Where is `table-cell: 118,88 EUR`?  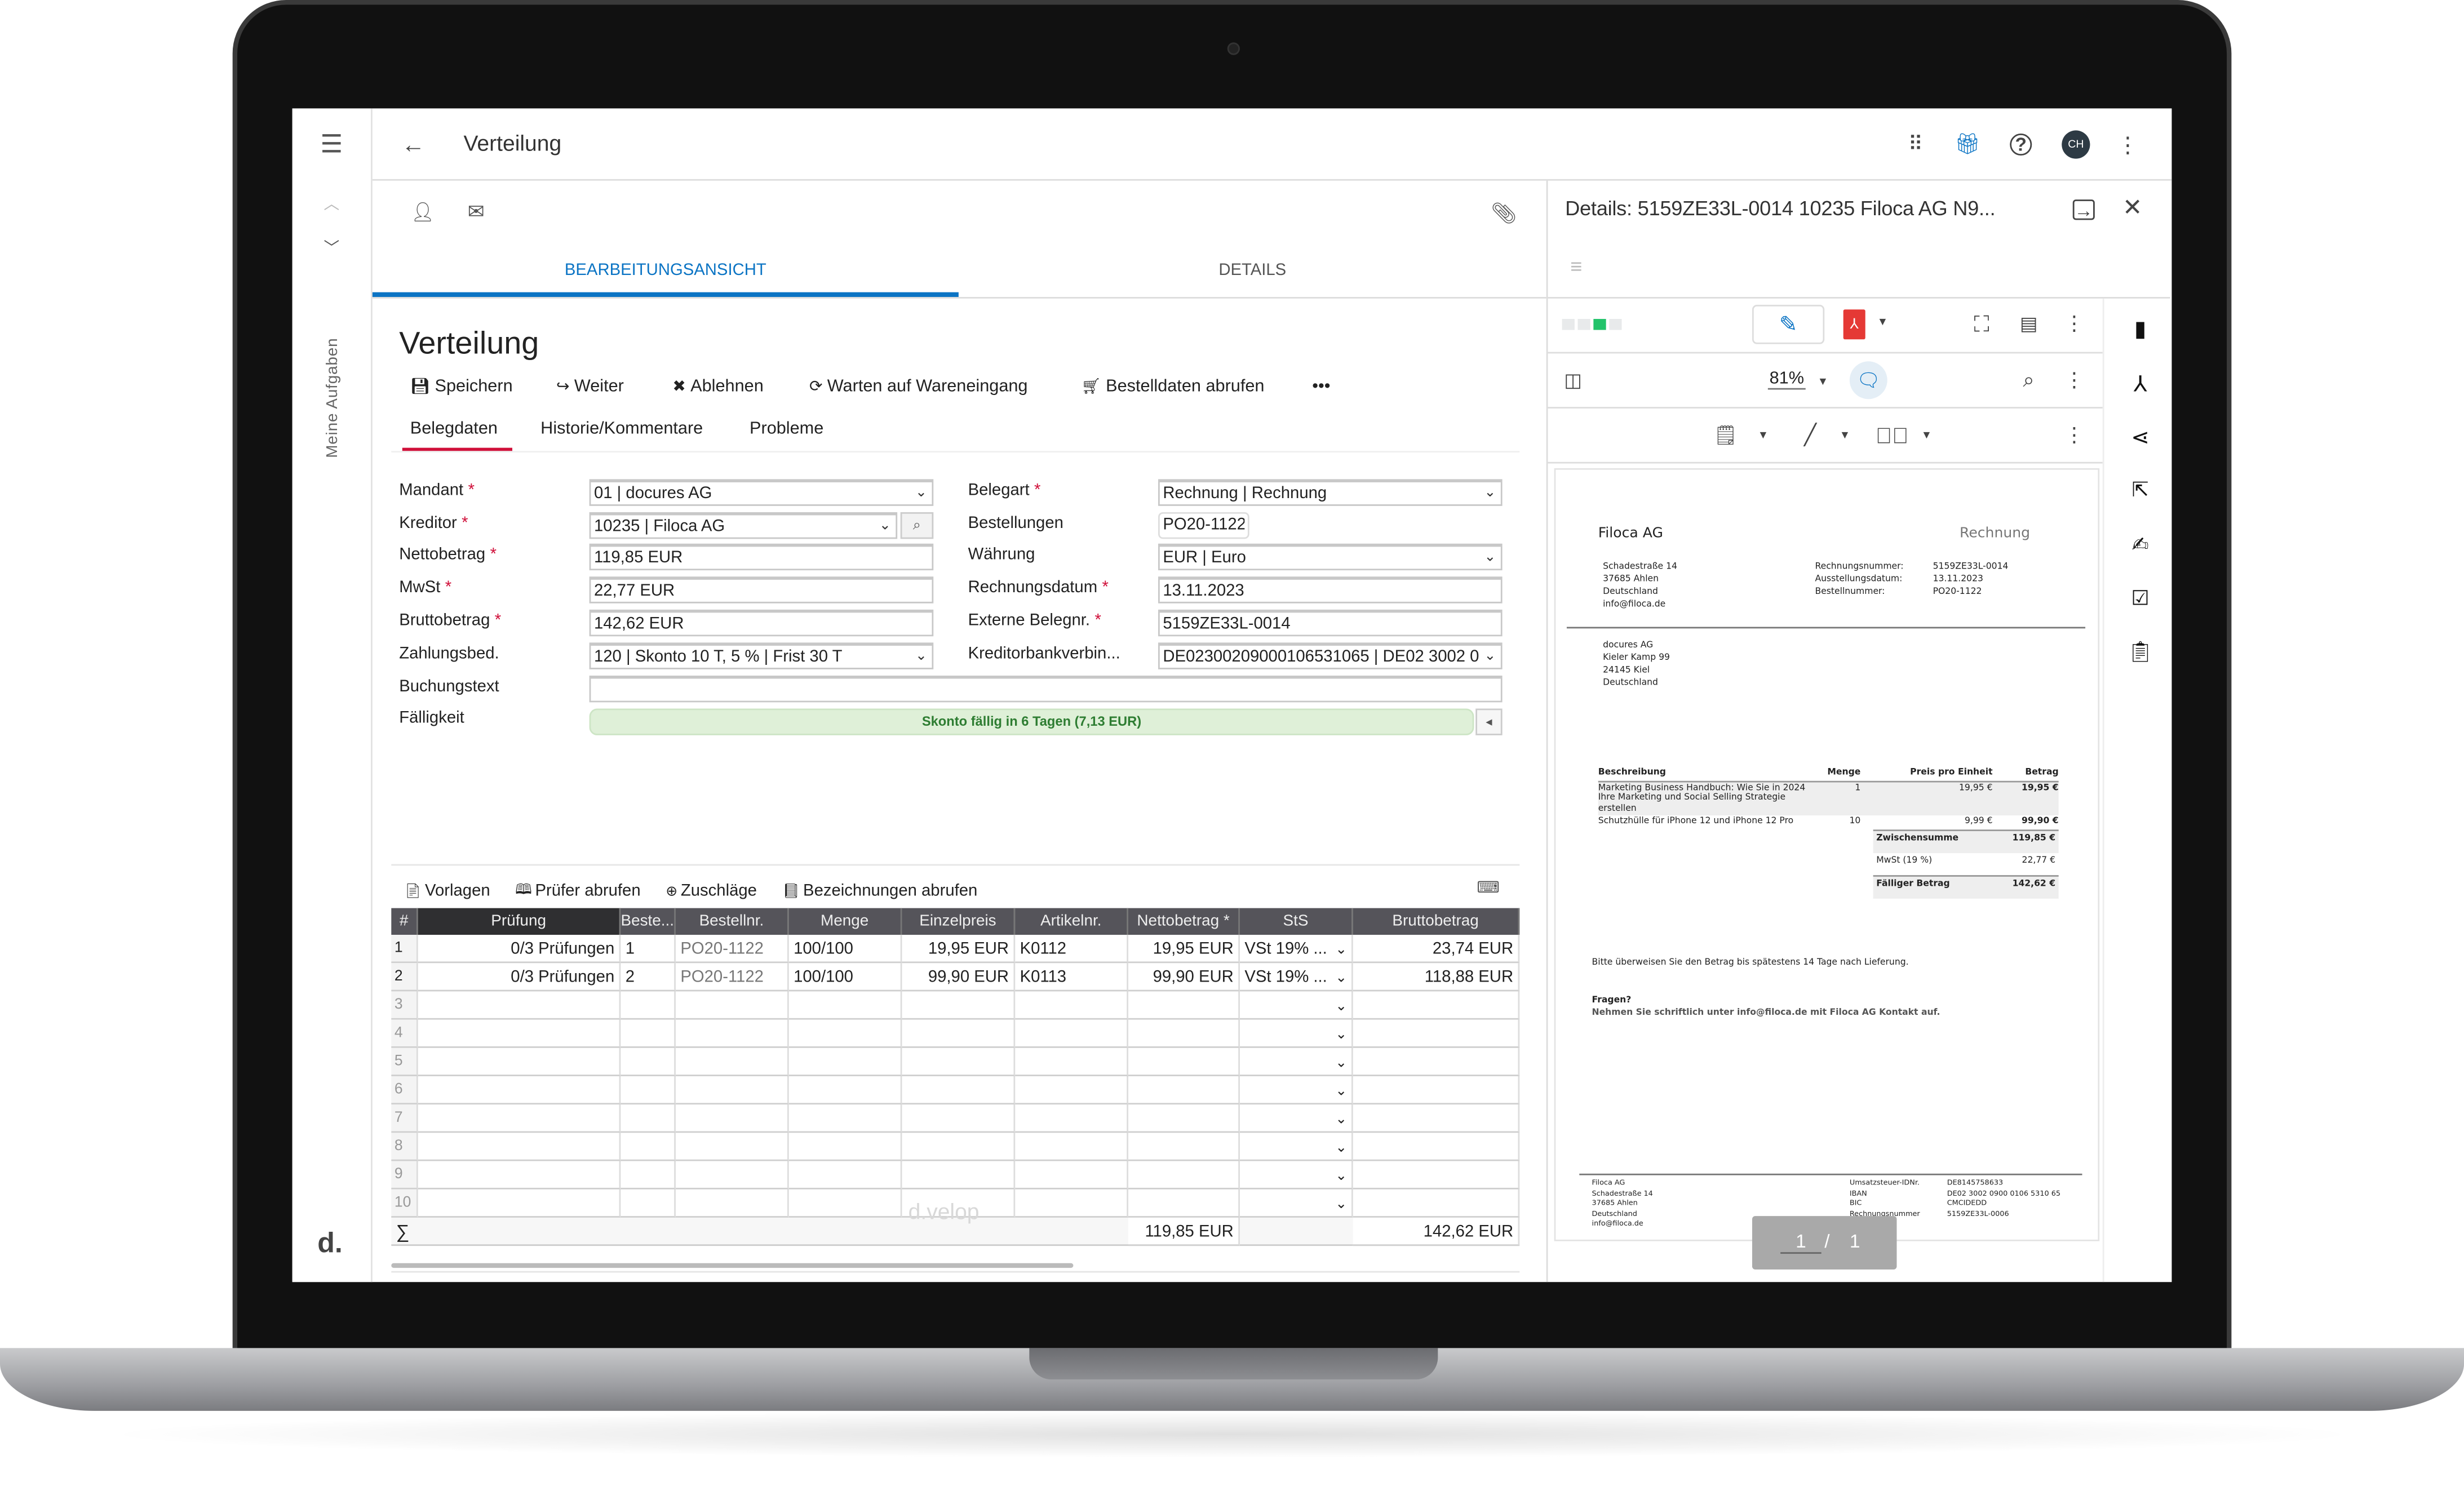
table-cell: 118,88 EUR is located at coordinates (1436, 977).